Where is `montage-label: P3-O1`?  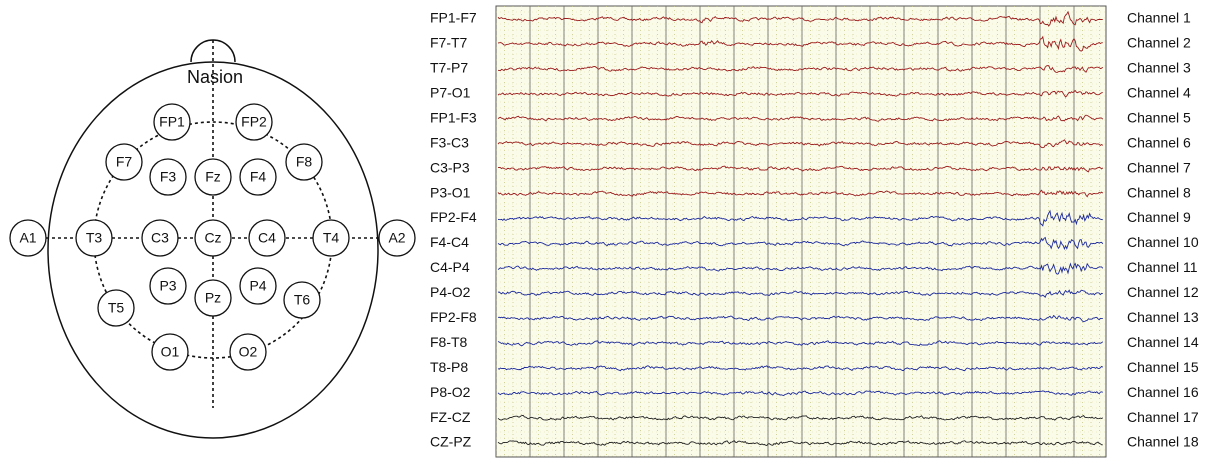 montage-label: P3-O1 is located at coordinates (450, 192).